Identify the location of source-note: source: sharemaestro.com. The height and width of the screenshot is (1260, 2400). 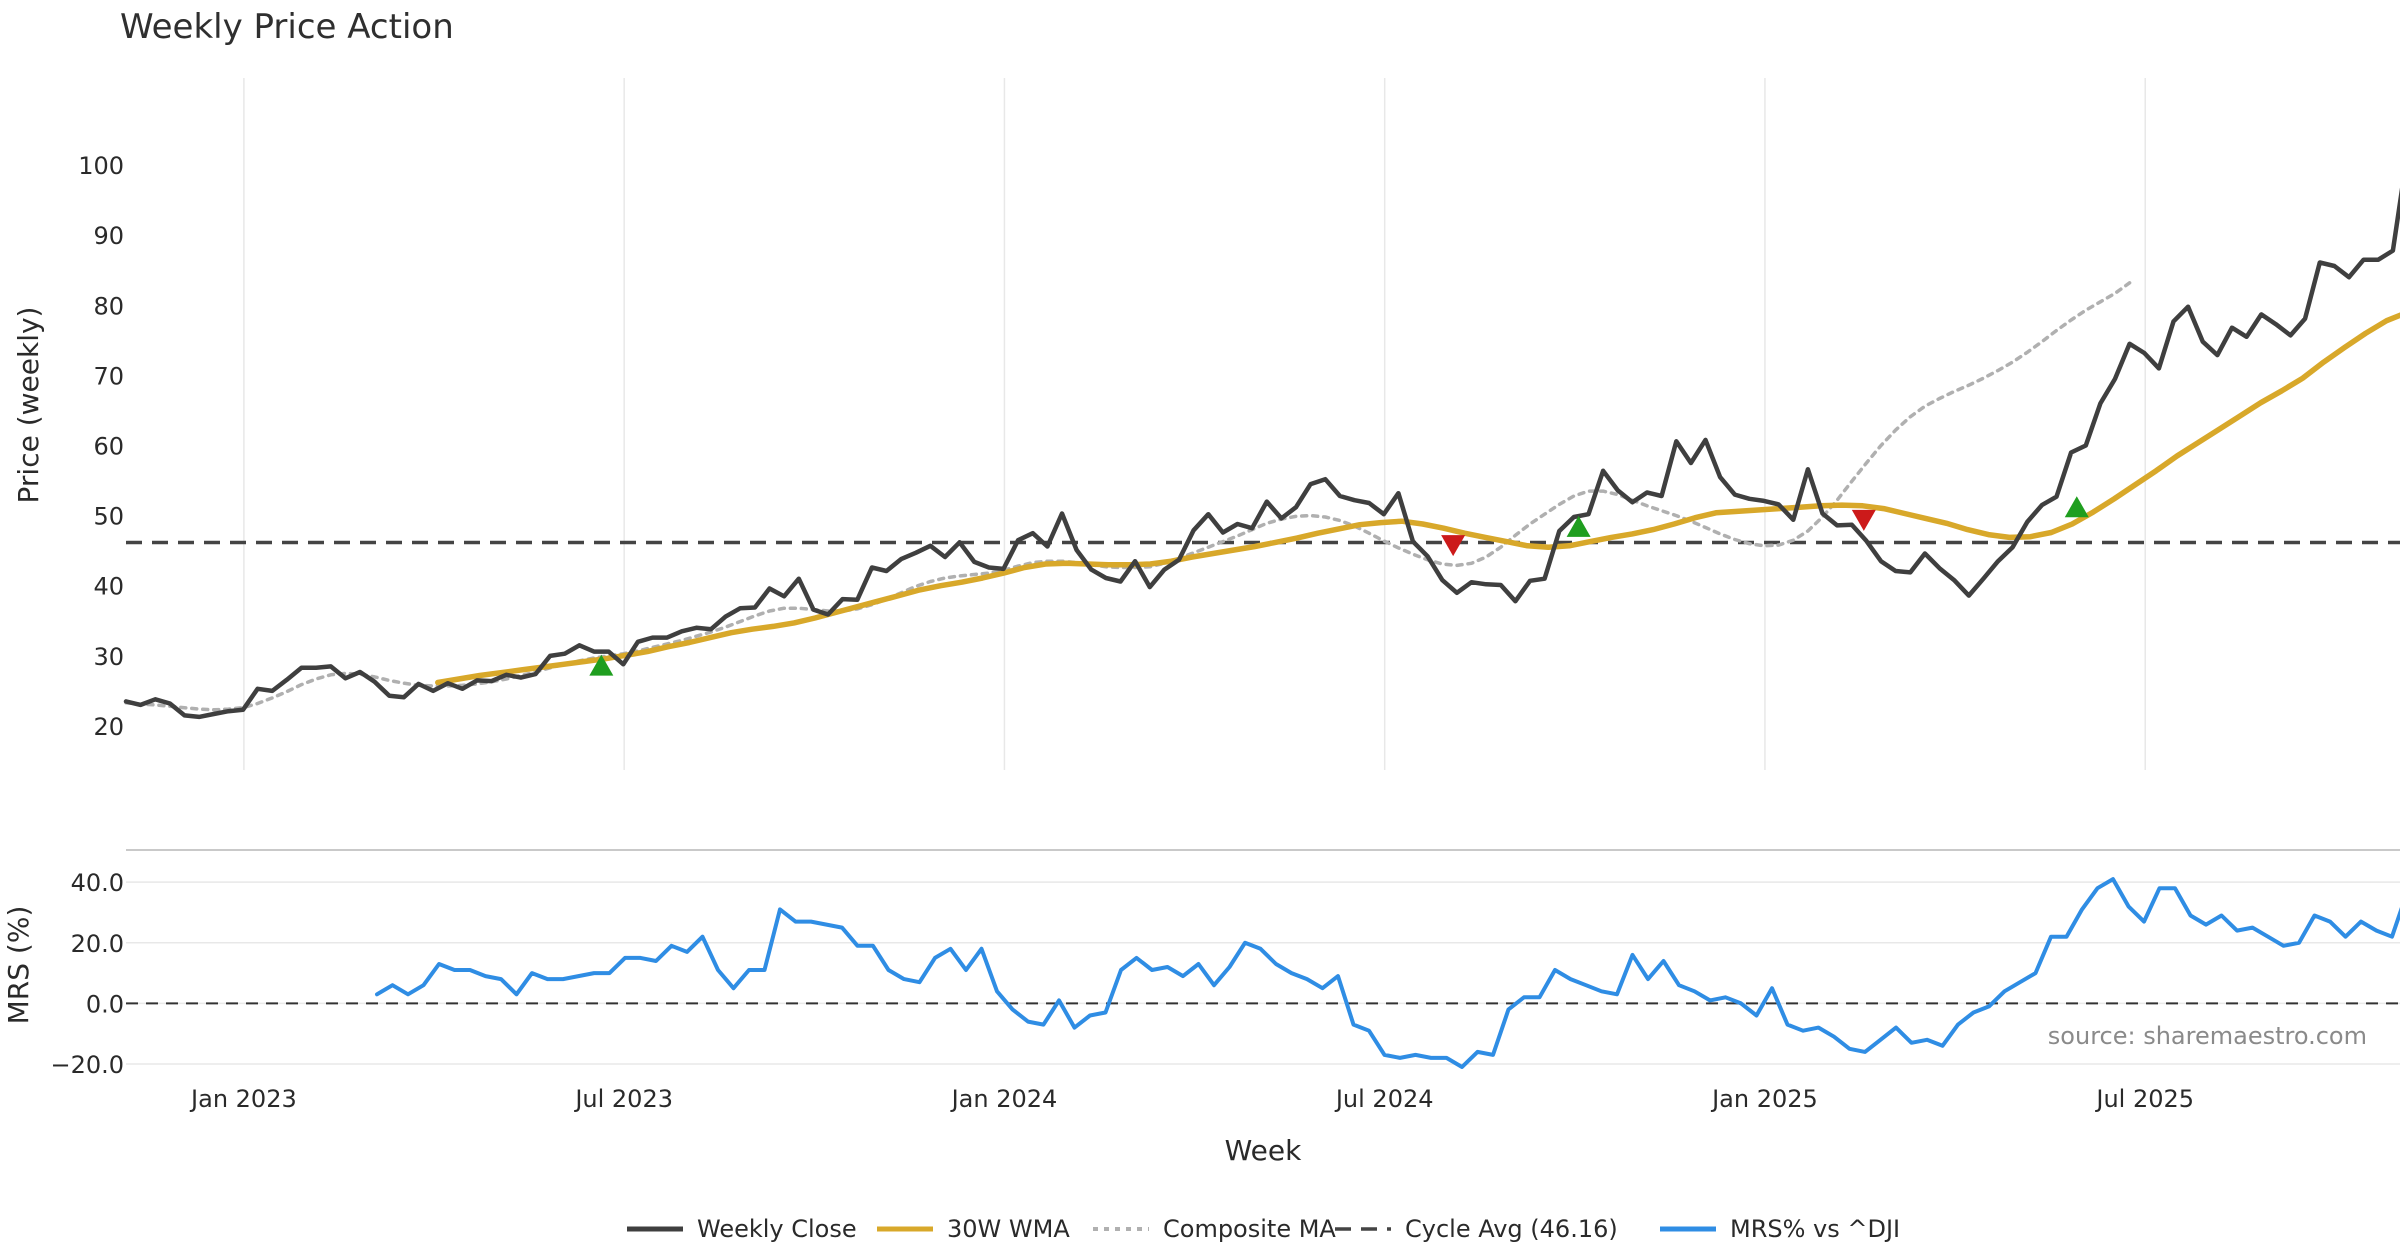
(2207, 1036).